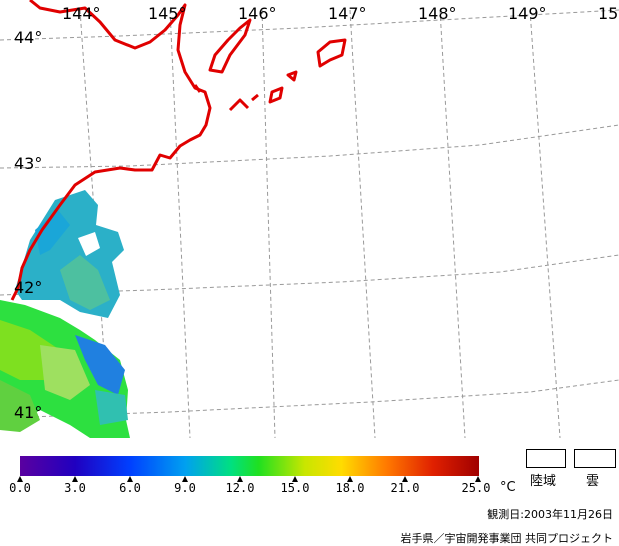 This screenshot has height=546, width=619. What do you see at coordinates (28, 163) in the screenshot?
I see `lat-label-43: 43°` at bounding box center [28, 163].